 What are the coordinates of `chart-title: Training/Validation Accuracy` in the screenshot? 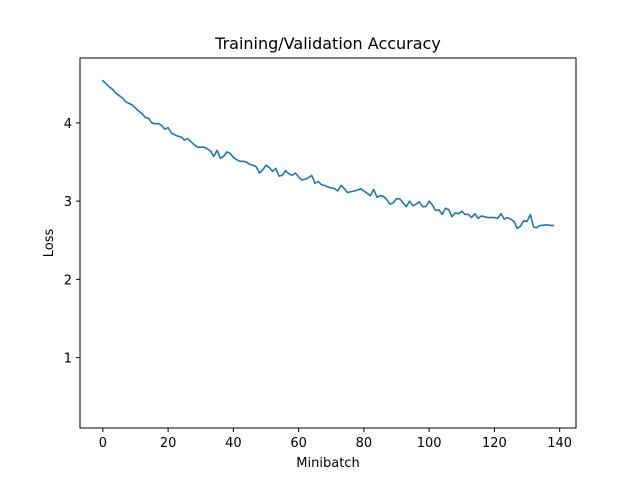 It's located at (327, 43).